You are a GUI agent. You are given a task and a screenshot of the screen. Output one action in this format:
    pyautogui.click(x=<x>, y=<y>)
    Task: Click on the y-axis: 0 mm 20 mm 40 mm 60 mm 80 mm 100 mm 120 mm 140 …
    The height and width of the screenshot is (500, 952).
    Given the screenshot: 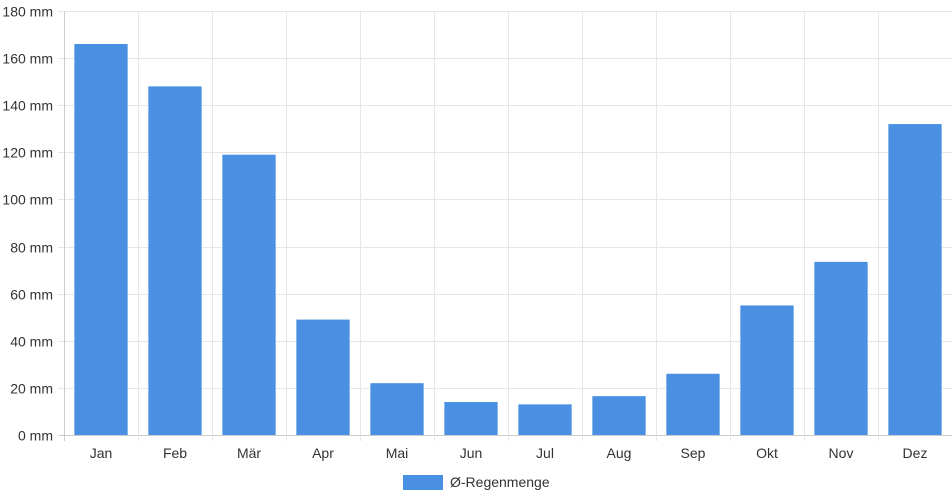 What is the action you would take?
    pyautogui.click(x=27, y=224)
    